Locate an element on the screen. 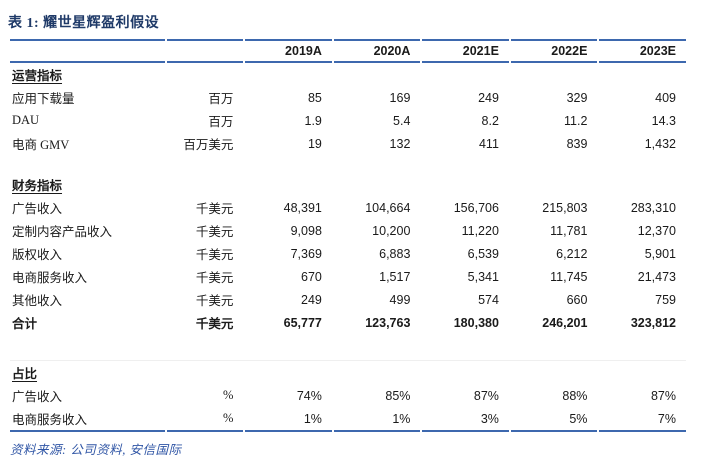  metric-value: 329 is located at coordinates (577, 97).